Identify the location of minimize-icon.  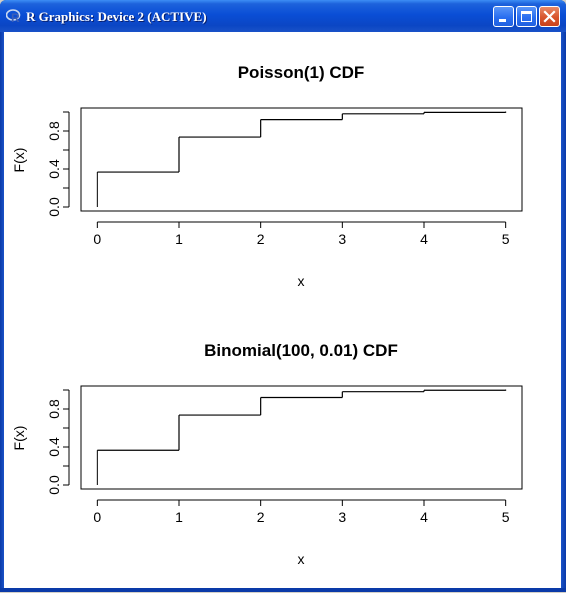
(502, 20).